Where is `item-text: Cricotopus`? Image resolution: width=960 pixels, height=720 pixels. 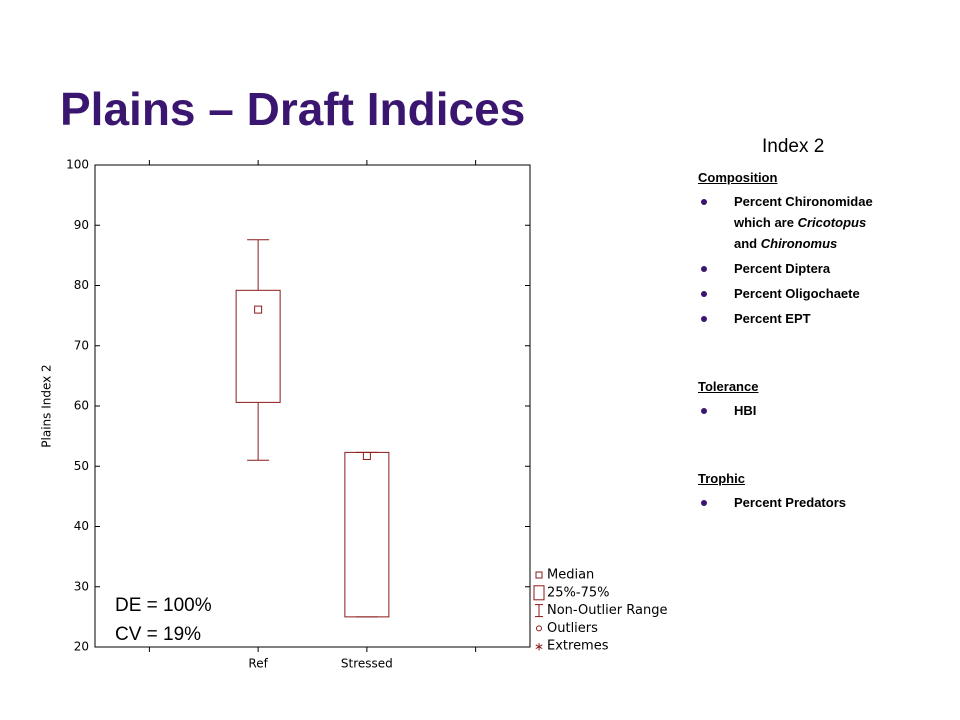 item-text: Cricotopus is located at coordinates (832, 222).